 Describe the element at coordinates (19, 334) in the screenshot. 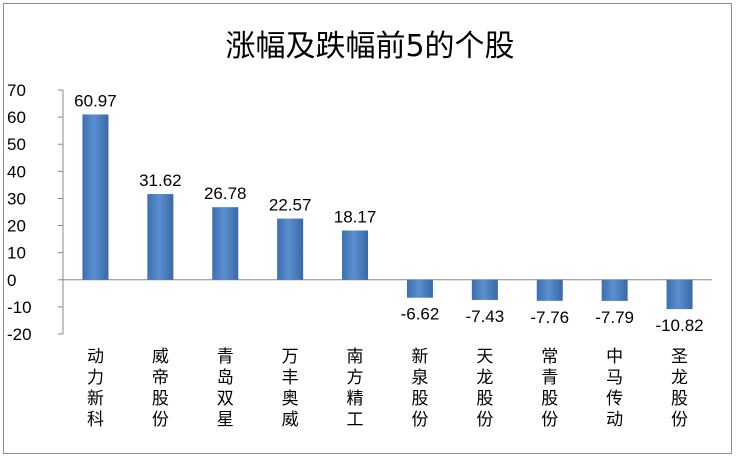

I see `y-tick-label: -20` at that location.